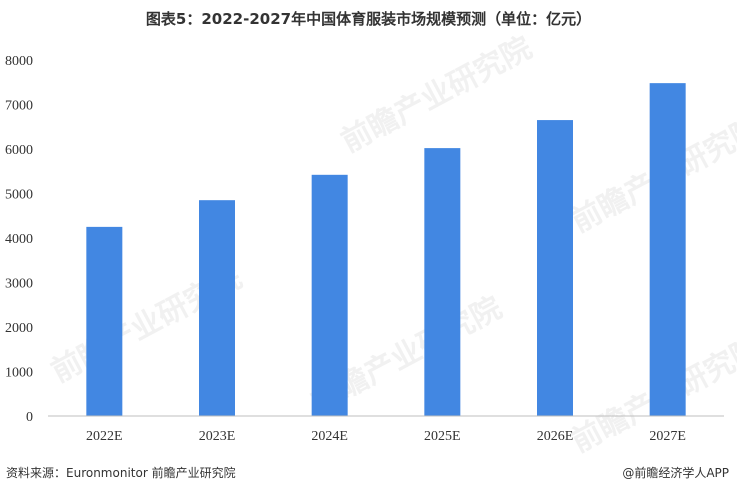 This screenshot has width=737, height=493. Describe the element at coordinates (667, 436) in the screenshot. I see `x-tick-label: 2027E` at that location.